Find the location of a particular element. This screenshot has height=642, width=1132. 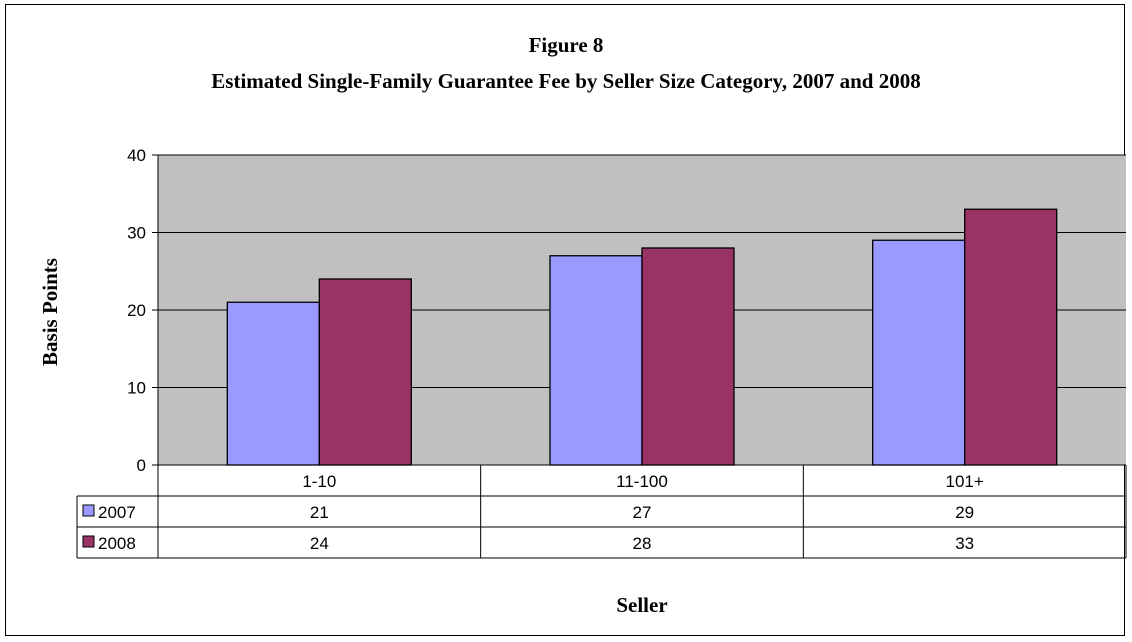

data-label-2007: 27 is located at coordinates (642, 512).